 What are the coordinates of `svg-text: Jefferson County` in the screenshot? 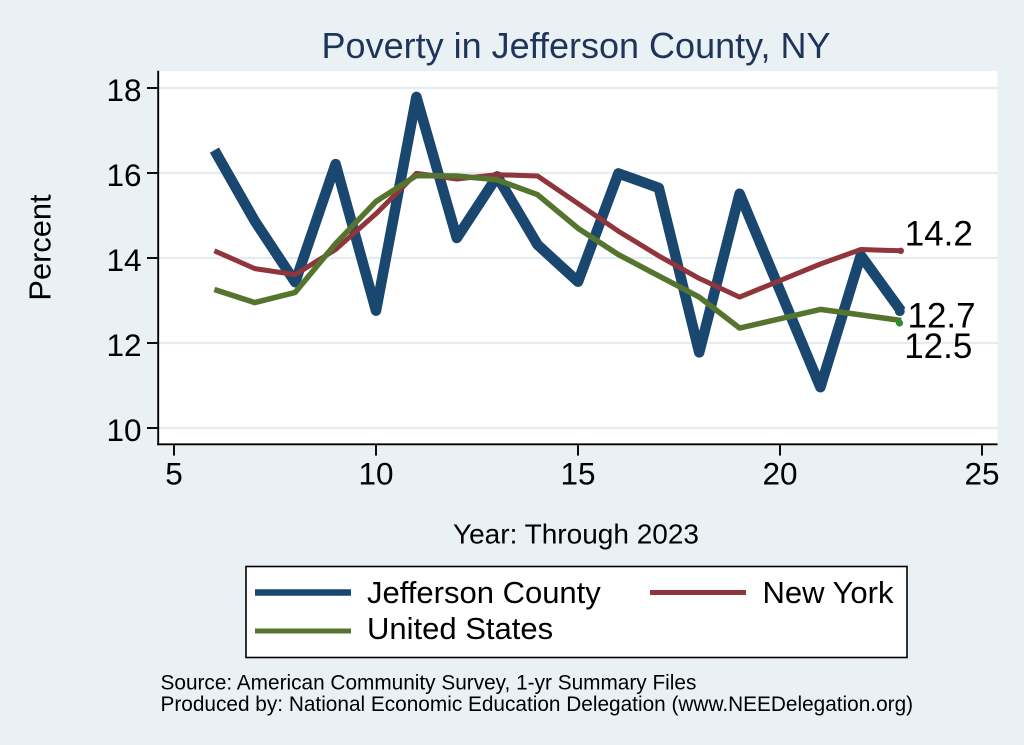 It's located at (484, 592).